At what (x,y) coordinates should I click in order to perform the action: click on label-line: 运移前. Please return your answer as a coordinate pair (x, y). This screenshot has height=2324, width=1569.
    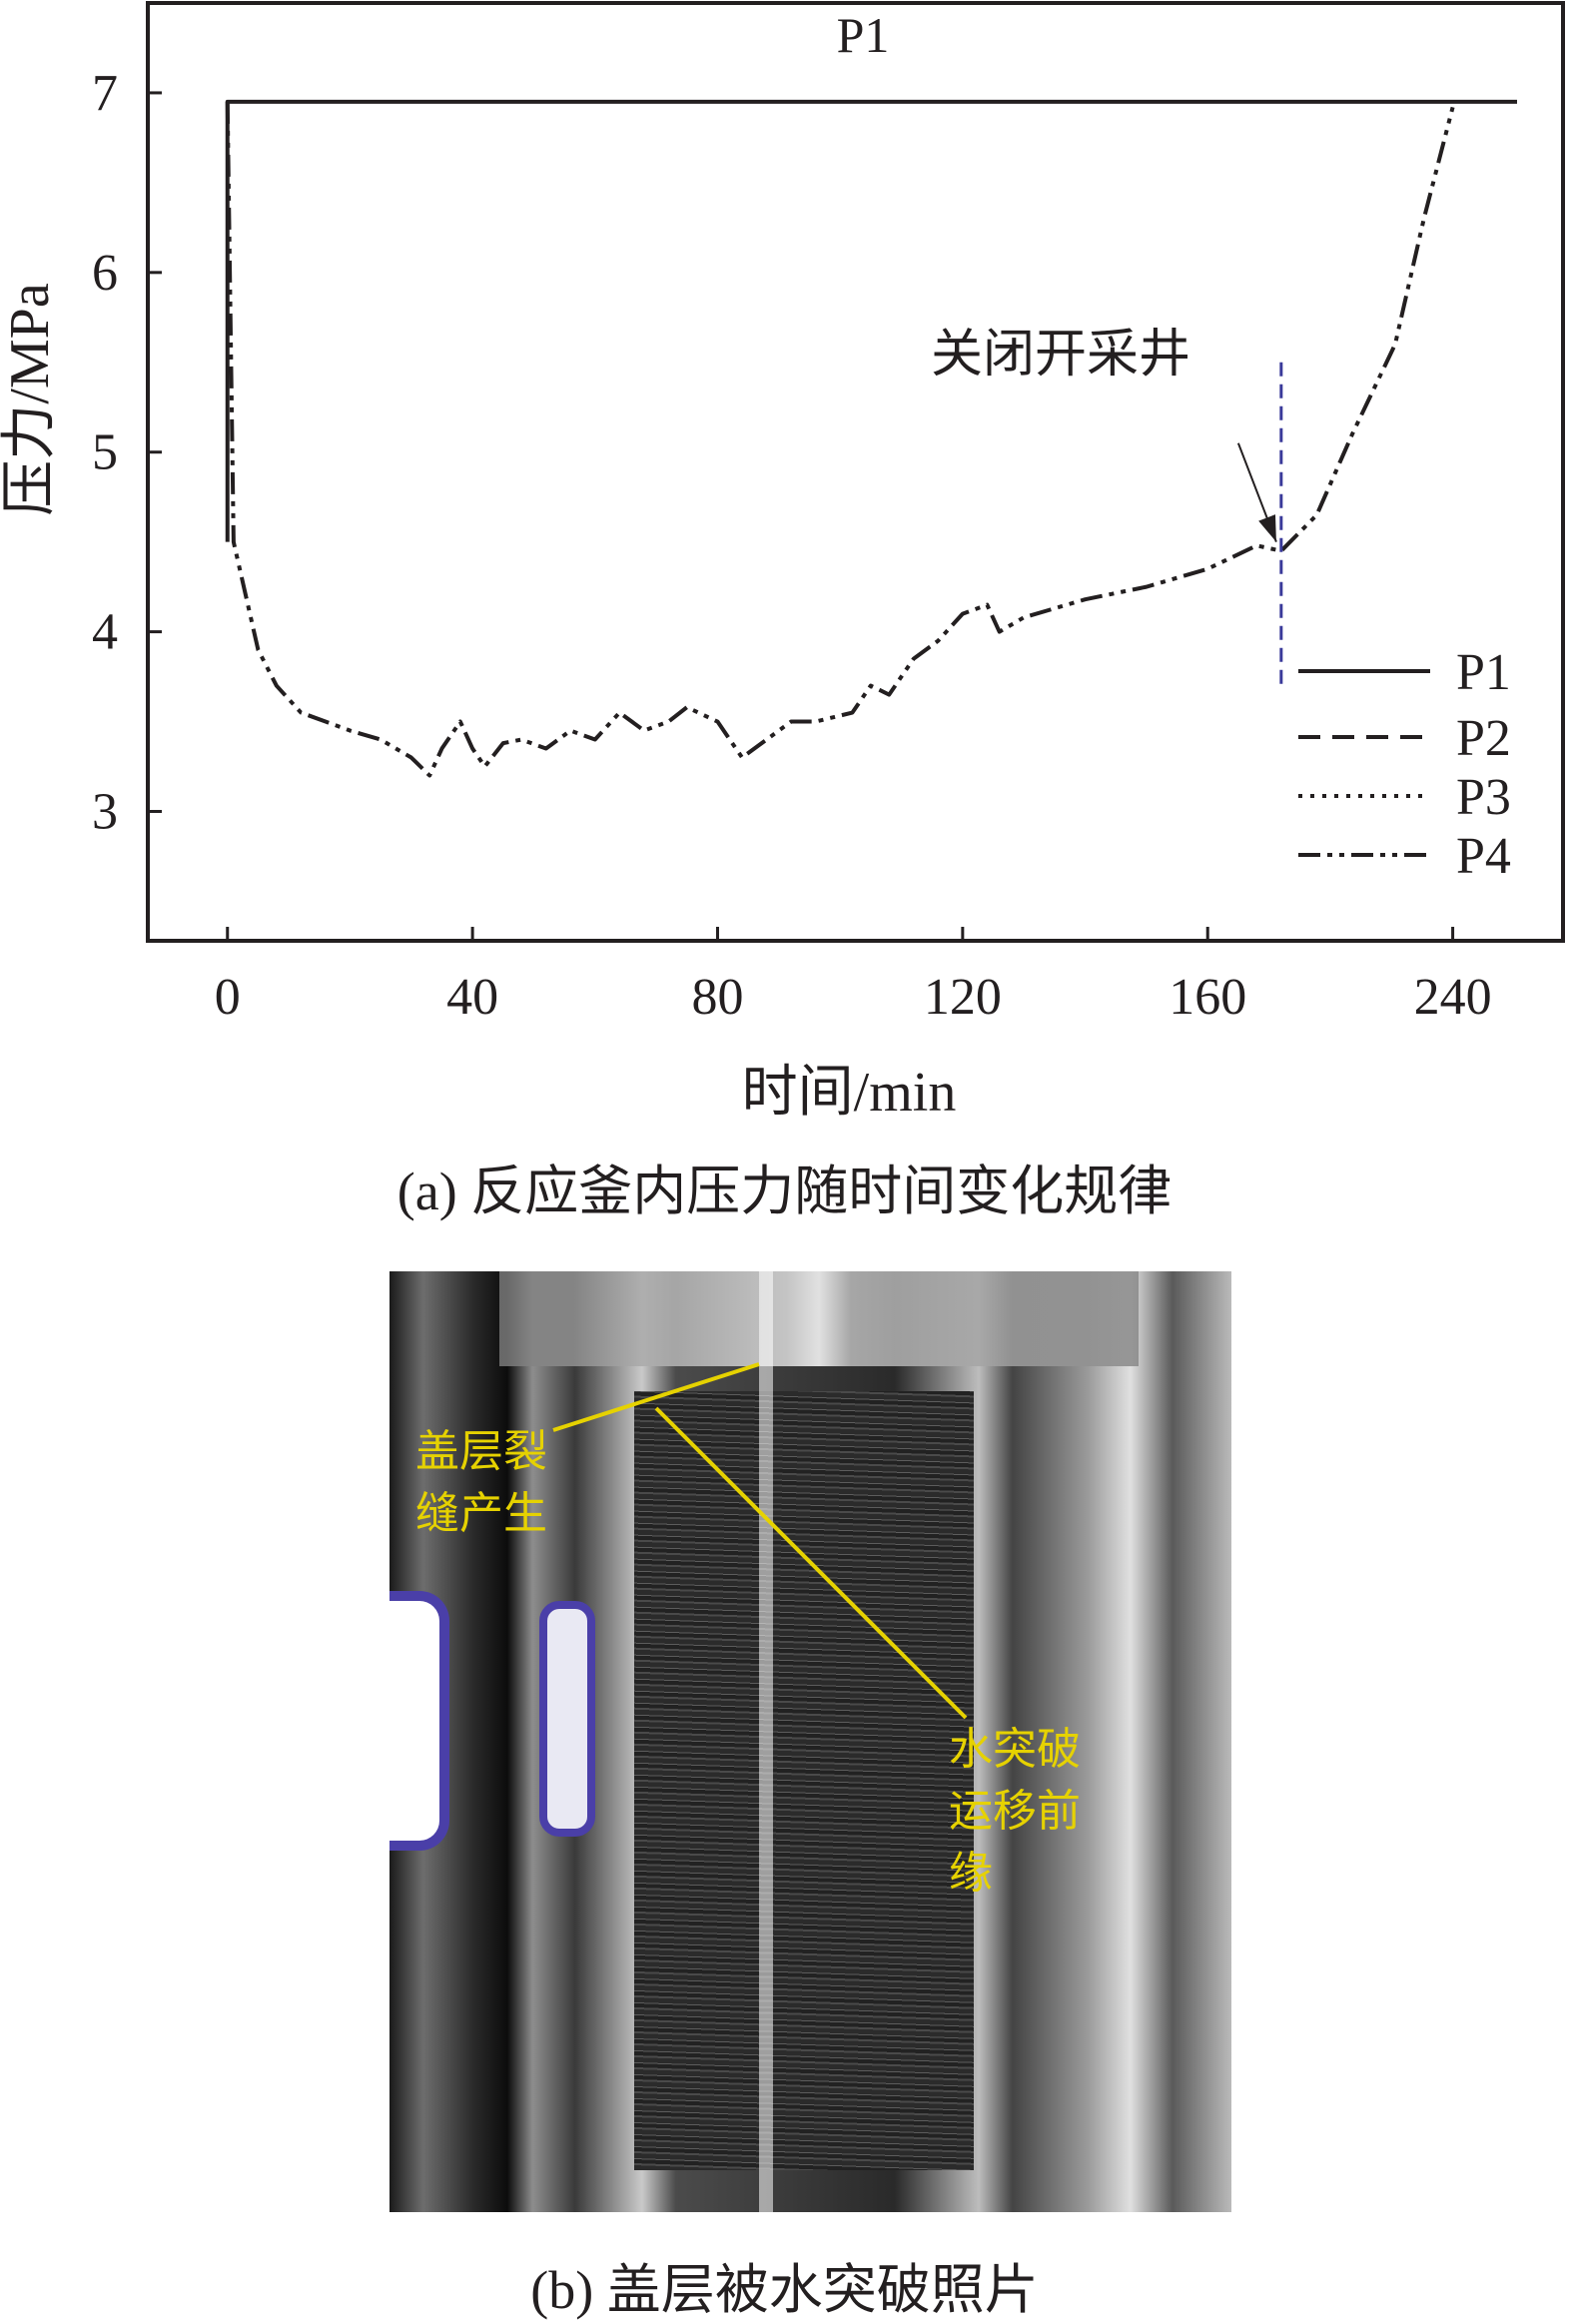
    Looking at the image, I should click on (1015, 1811).